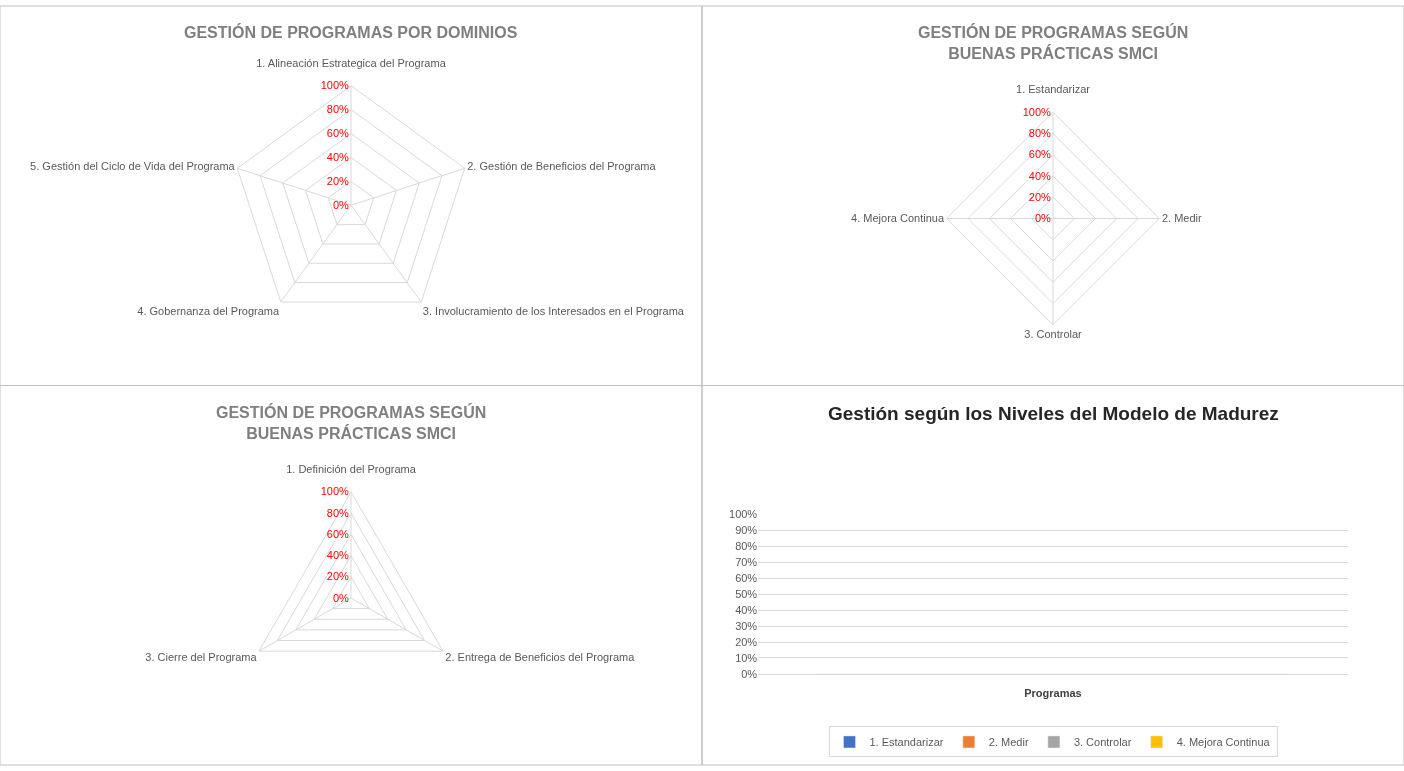 The image size is (1404, 771). I want to click on legend-label: 4. Mejora Continua, so click(1223, 742).